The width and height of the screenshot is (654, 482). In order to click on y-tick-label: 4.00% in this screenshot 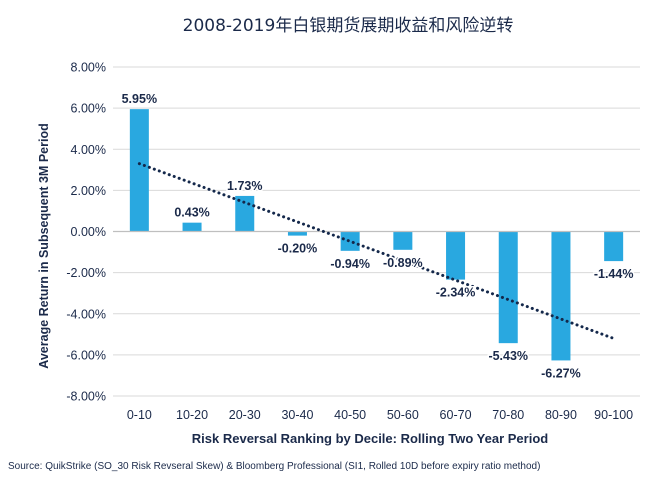, I will do `click(88, 150)`.